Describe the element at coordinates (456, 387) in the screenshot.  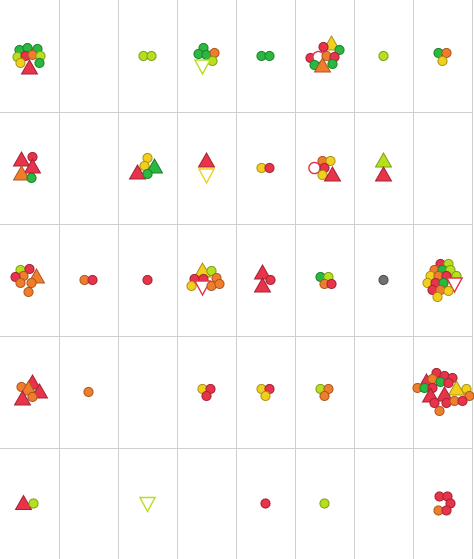
I see `triangle-marker-yellow` at that location.